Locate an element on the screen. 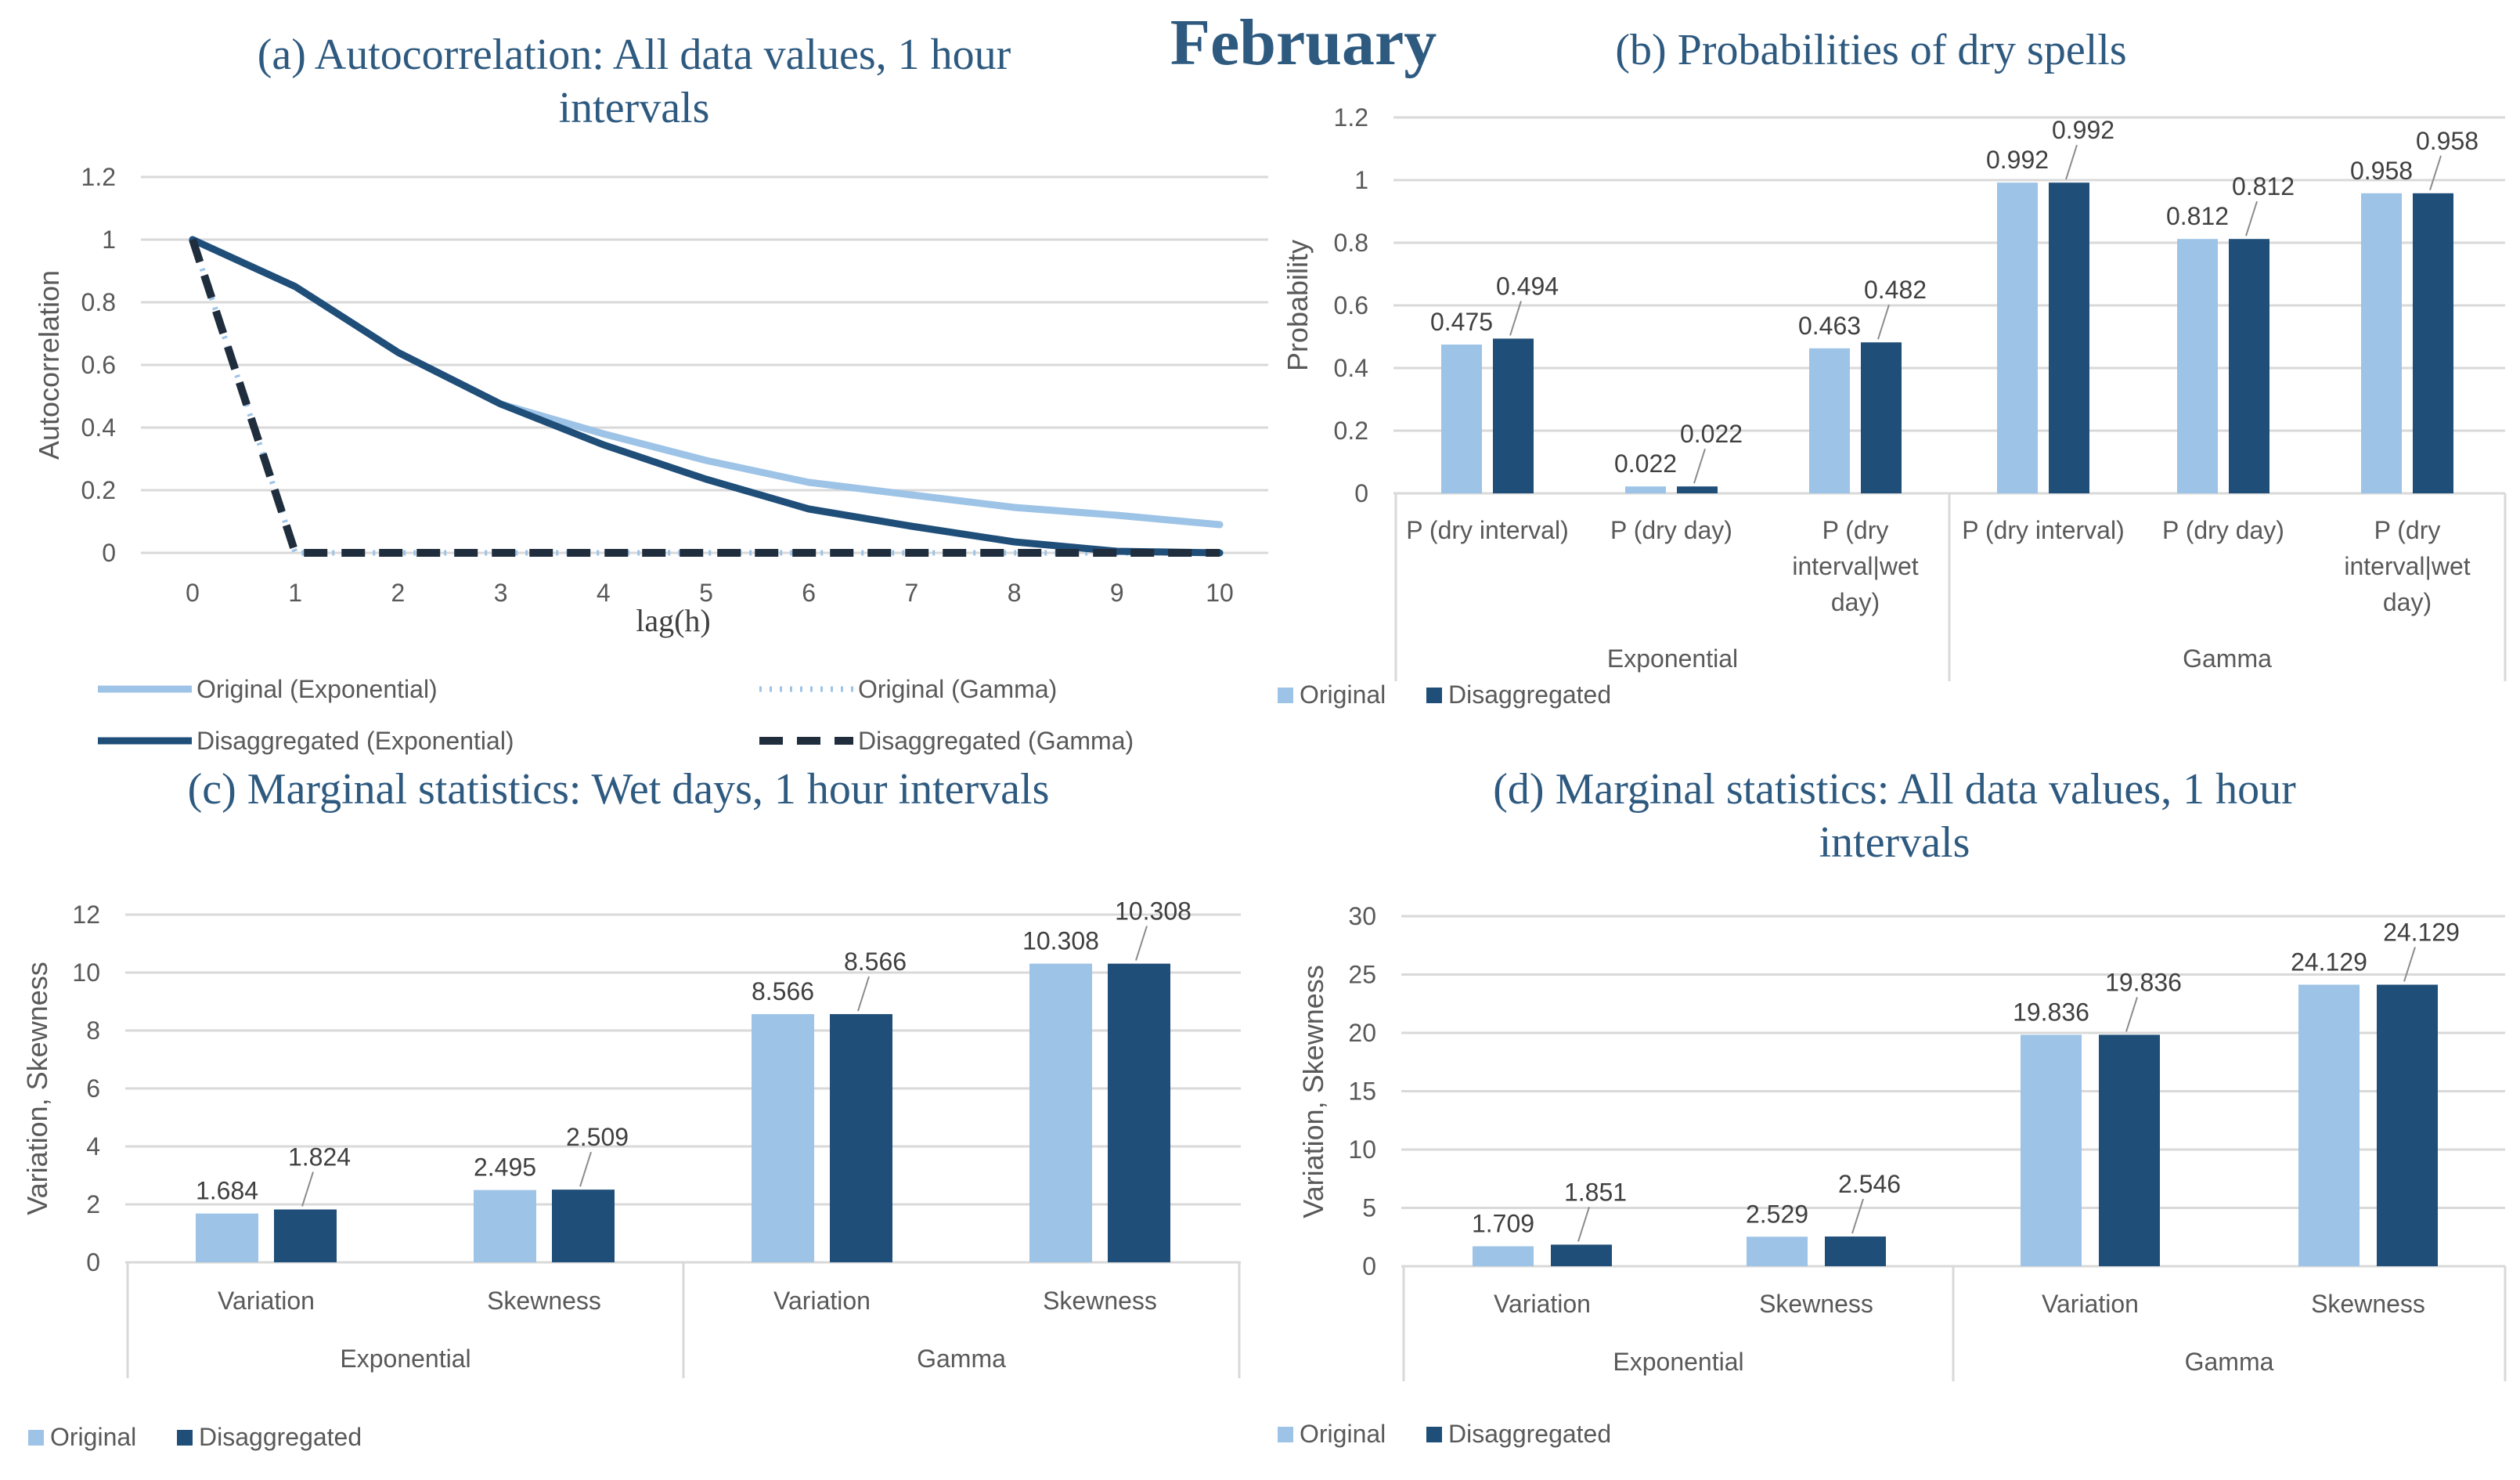 The height and width of the screenshot is (1480, 2520). legend-swatch-c-original is located at coordinates (36, 1438).